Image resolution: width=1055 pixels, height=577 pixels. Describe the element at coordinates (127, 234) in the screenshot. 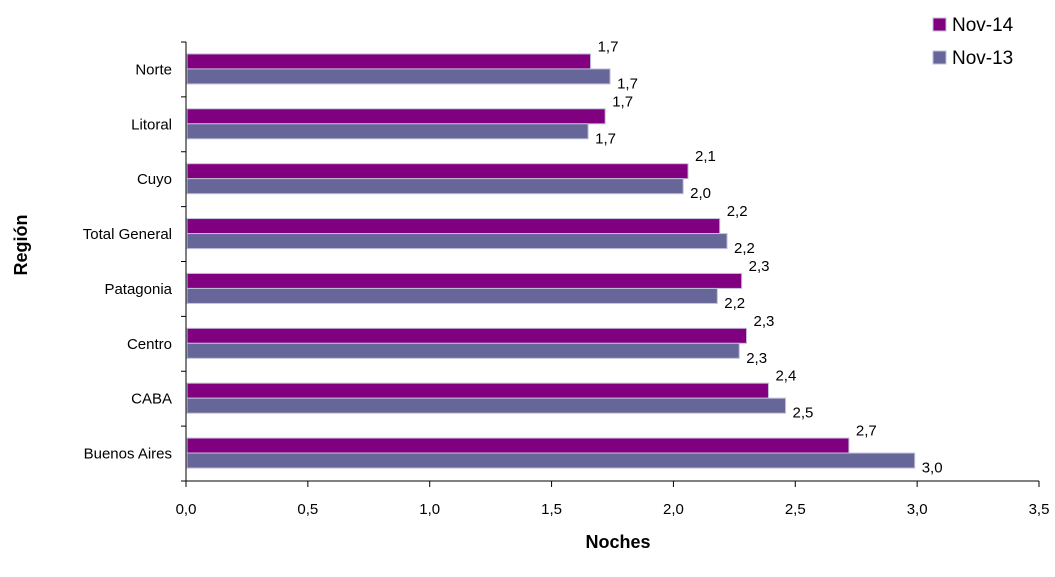

I see `y-category-label: Total General` at that location.